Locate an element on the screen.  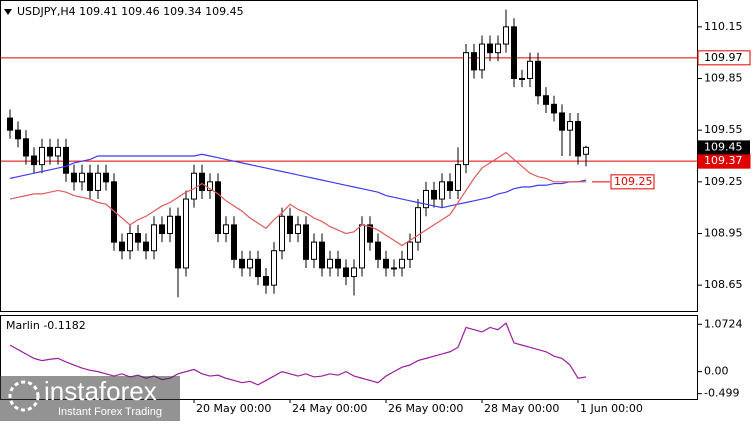
indicator-tick-label: 1.0724 is located at coordinates (723, 323).